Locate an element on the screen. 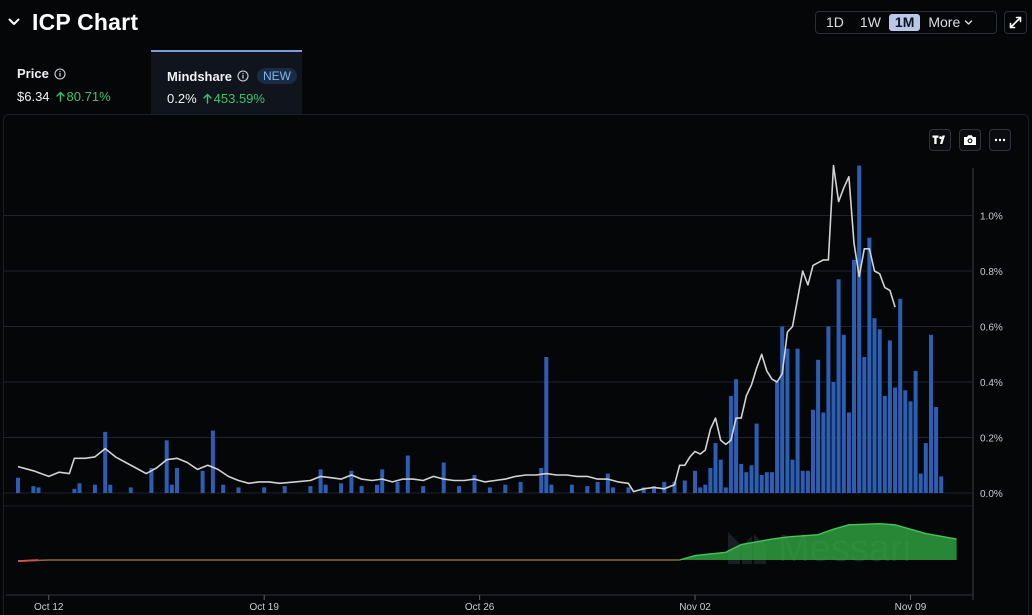 This screenshot has width=1032, height=615. range-button-1w: 1W is located at coordinates (870, 22).